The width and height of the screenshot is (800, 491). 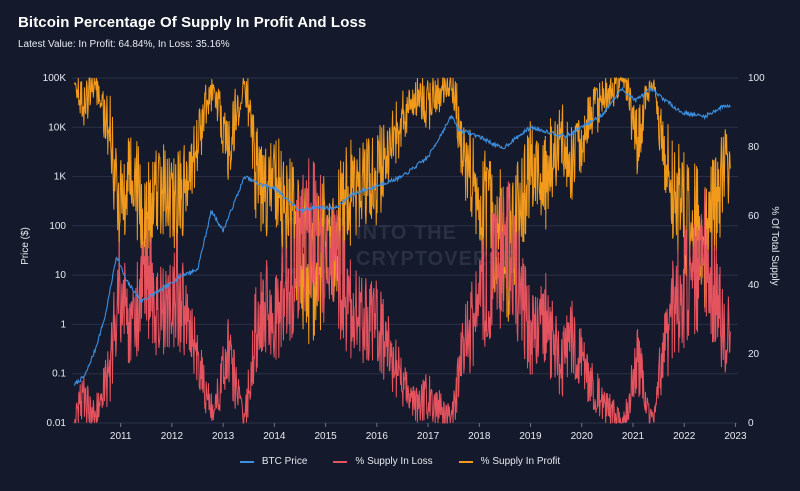 I want to click on right-axis-label: % Of Total Supply, so click(x=774, y=245).